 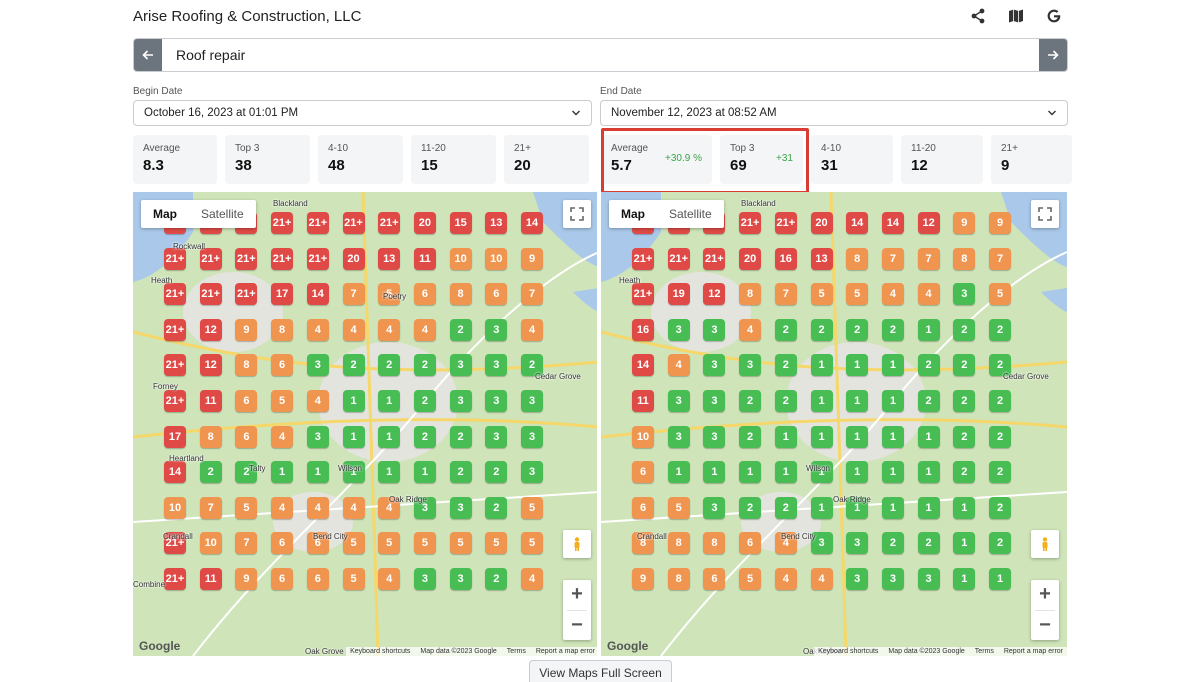 I want to click on rank-pin: 17, so click(x=175, y=436).